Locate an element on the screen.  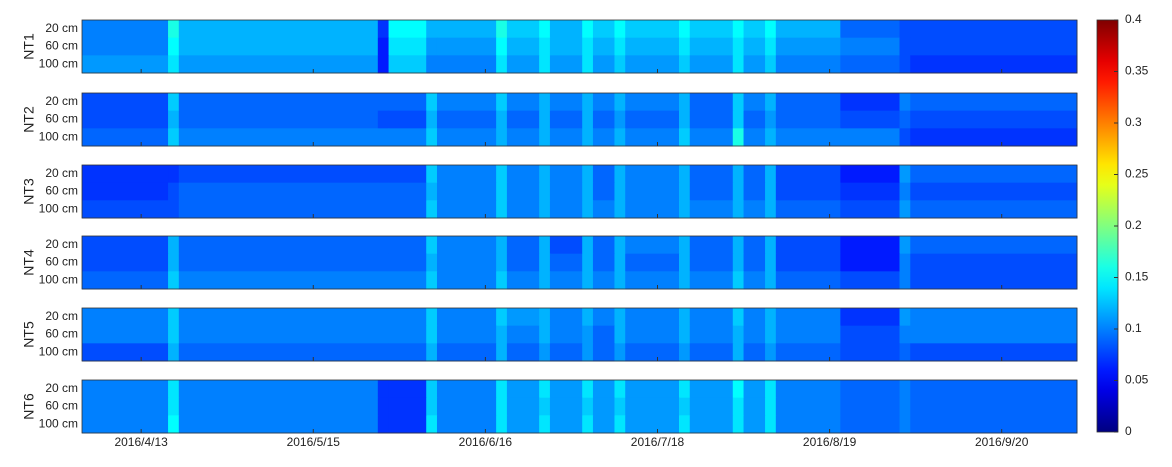
x-tick-label: 2016/7/18 is located at coordinates (658, 442).